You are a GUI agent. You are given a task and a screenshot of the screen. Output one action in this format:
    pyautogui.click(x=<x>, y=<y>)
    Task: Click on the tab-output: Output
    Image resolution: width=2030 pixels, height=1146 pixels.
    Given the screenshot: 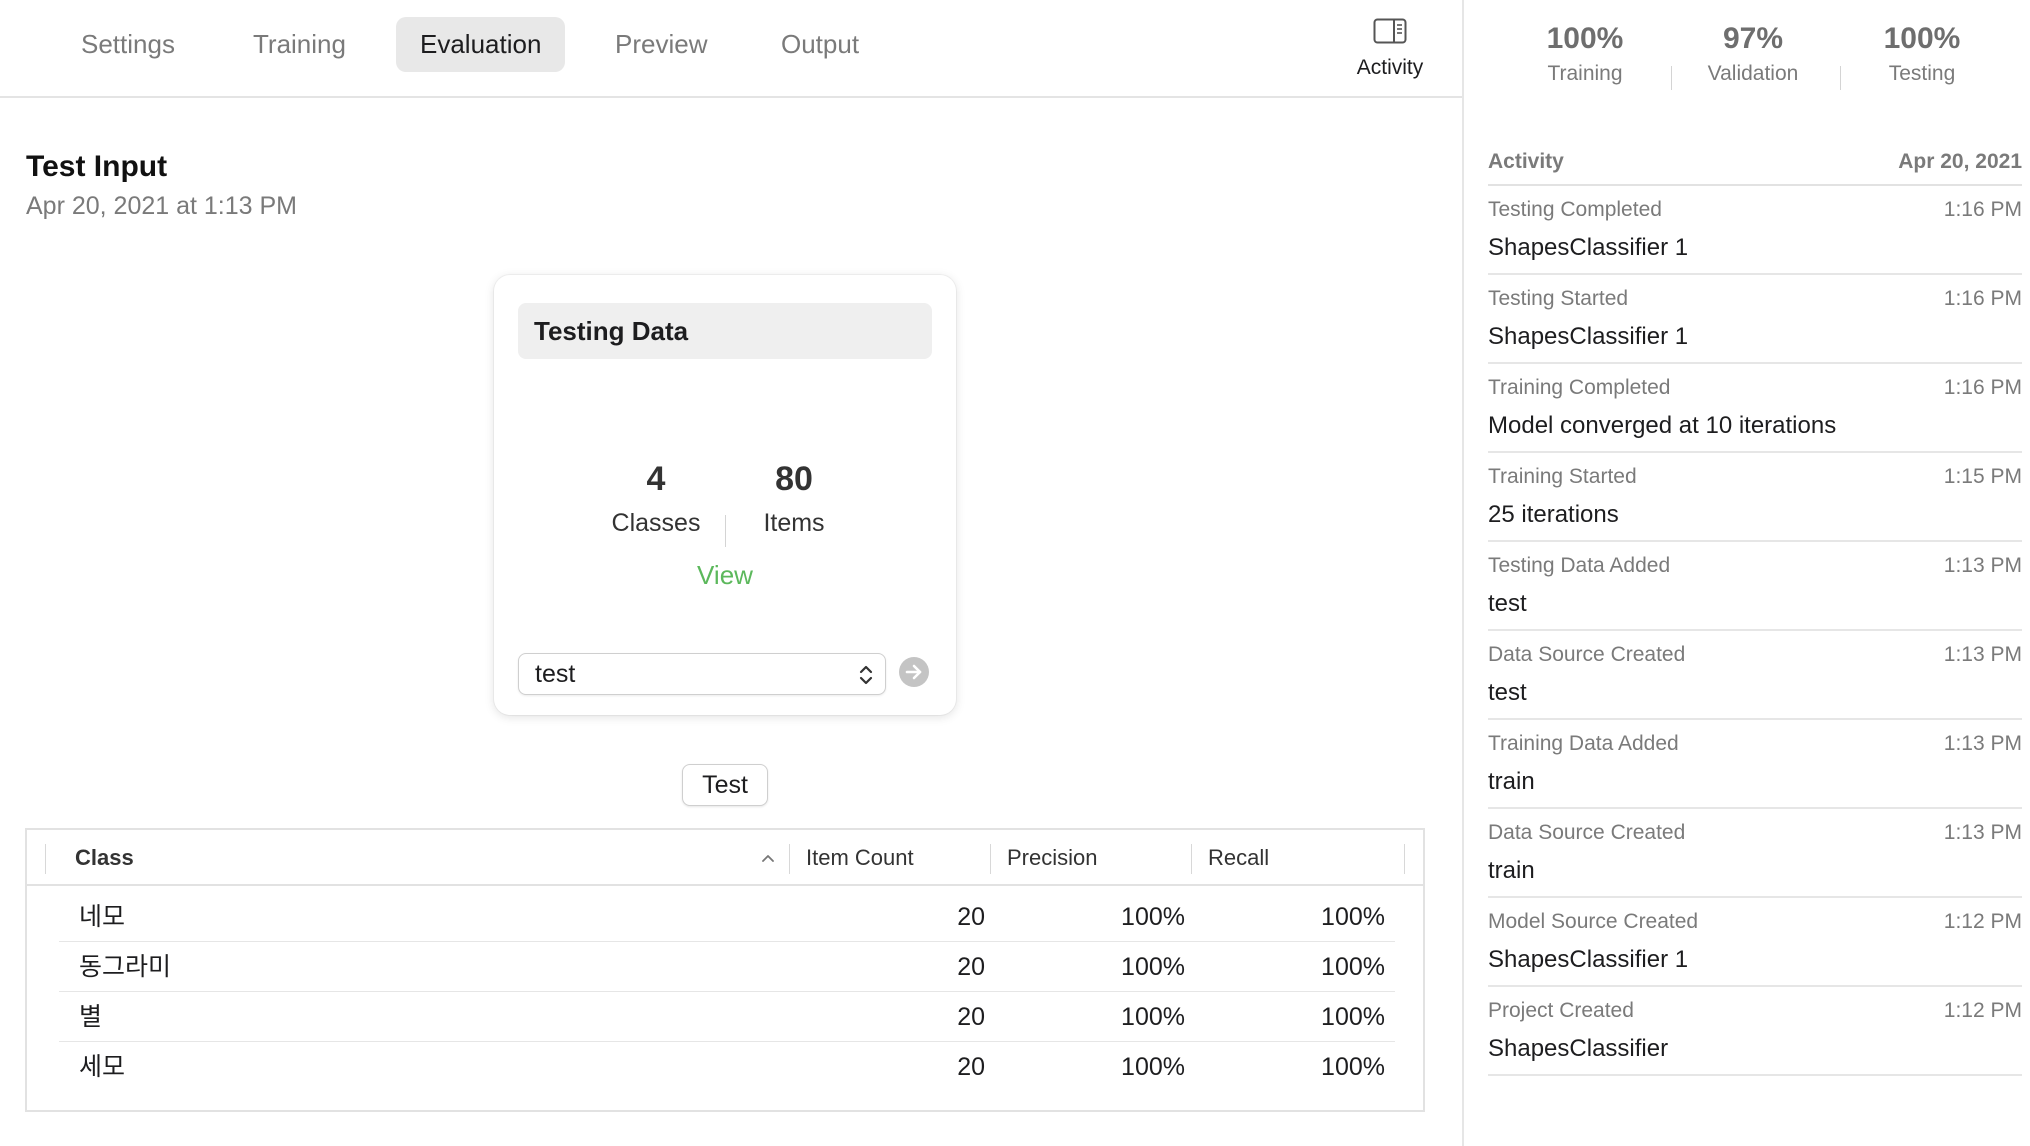 What is the action you would take?
    pyautogui.click(x=820, y=44)
    